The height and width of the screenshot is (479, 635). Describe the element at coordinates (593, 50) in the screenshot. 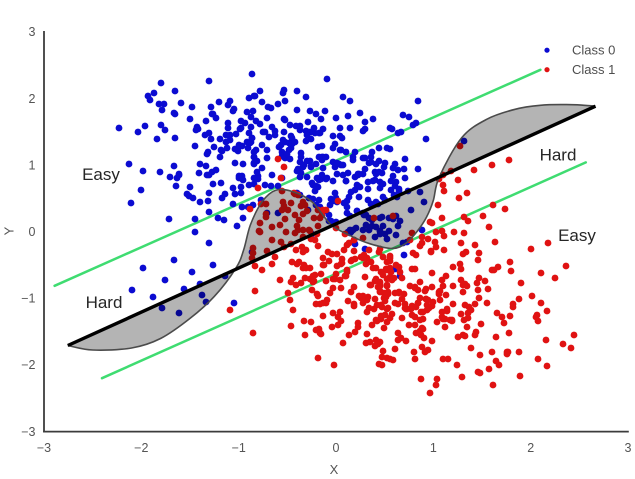

I see `svg-text: Class 0` at that location.